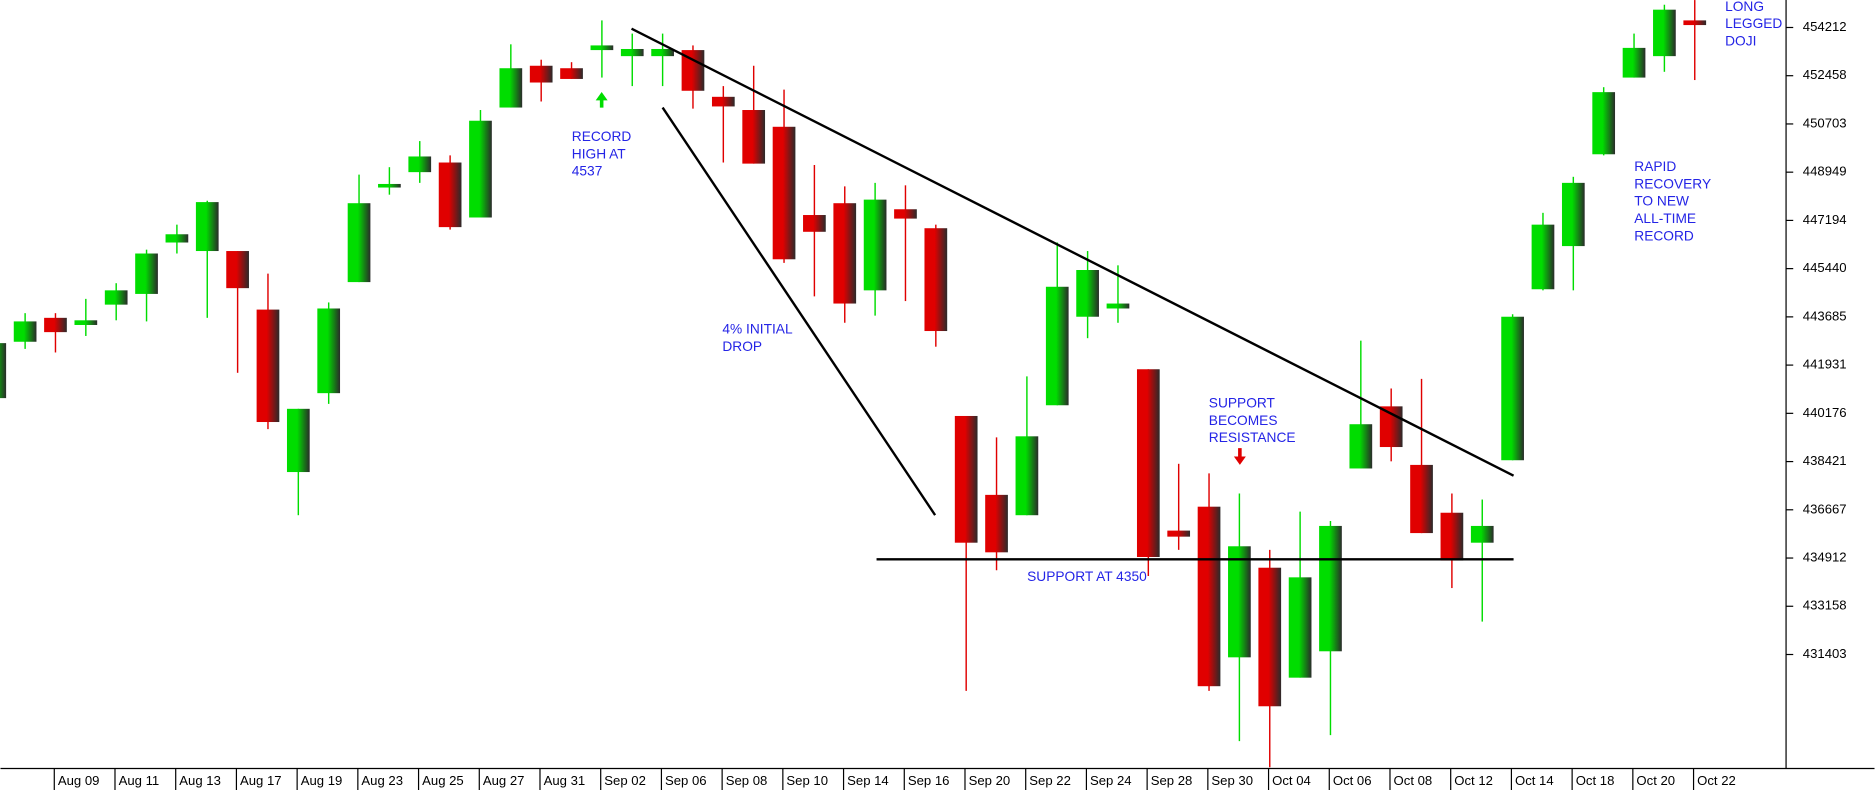 The width and height of the screenshot is (1875, 790). What do you see at coordinates (1825, 74) in the screenshot?
I see `y-tick-label: 452458` at bounding box center [1825, 74].